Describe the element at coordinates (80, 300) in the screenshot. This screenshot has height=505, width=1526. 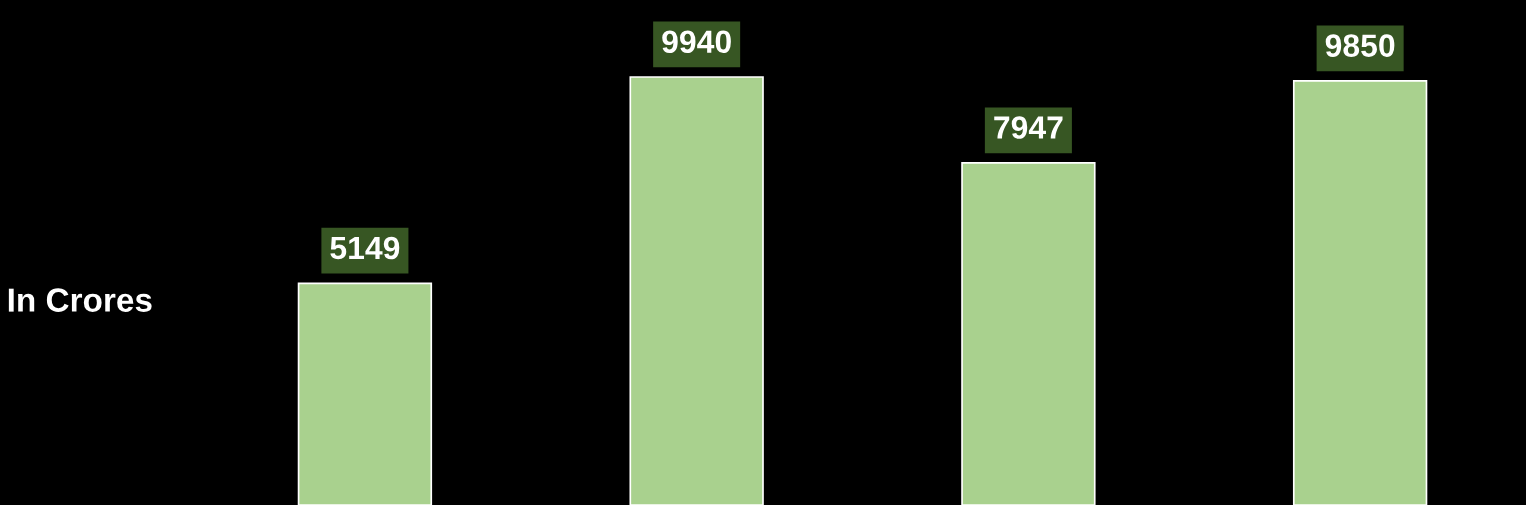
I see `y-axis-title: In Crores` at that location.